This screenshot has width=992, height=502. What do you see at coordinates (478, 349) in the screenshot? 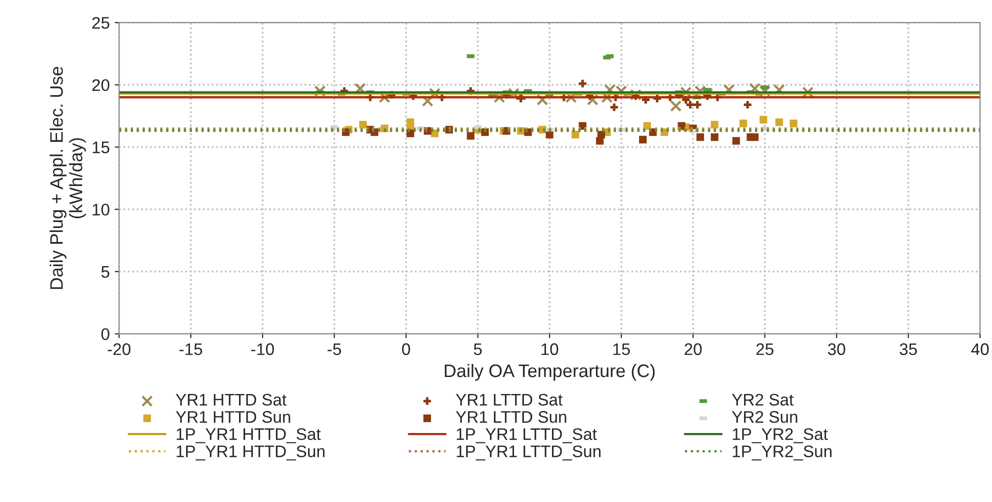
I see `x-tick-label: 5` at bounding box center [478, 349].